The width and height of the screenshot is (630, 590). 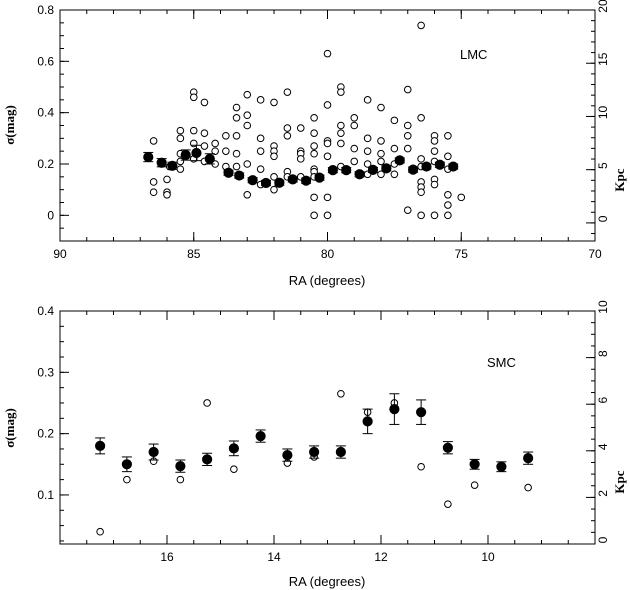 I want to click on smc-y-tick-label: 0.2, so click(x=45, y=434).